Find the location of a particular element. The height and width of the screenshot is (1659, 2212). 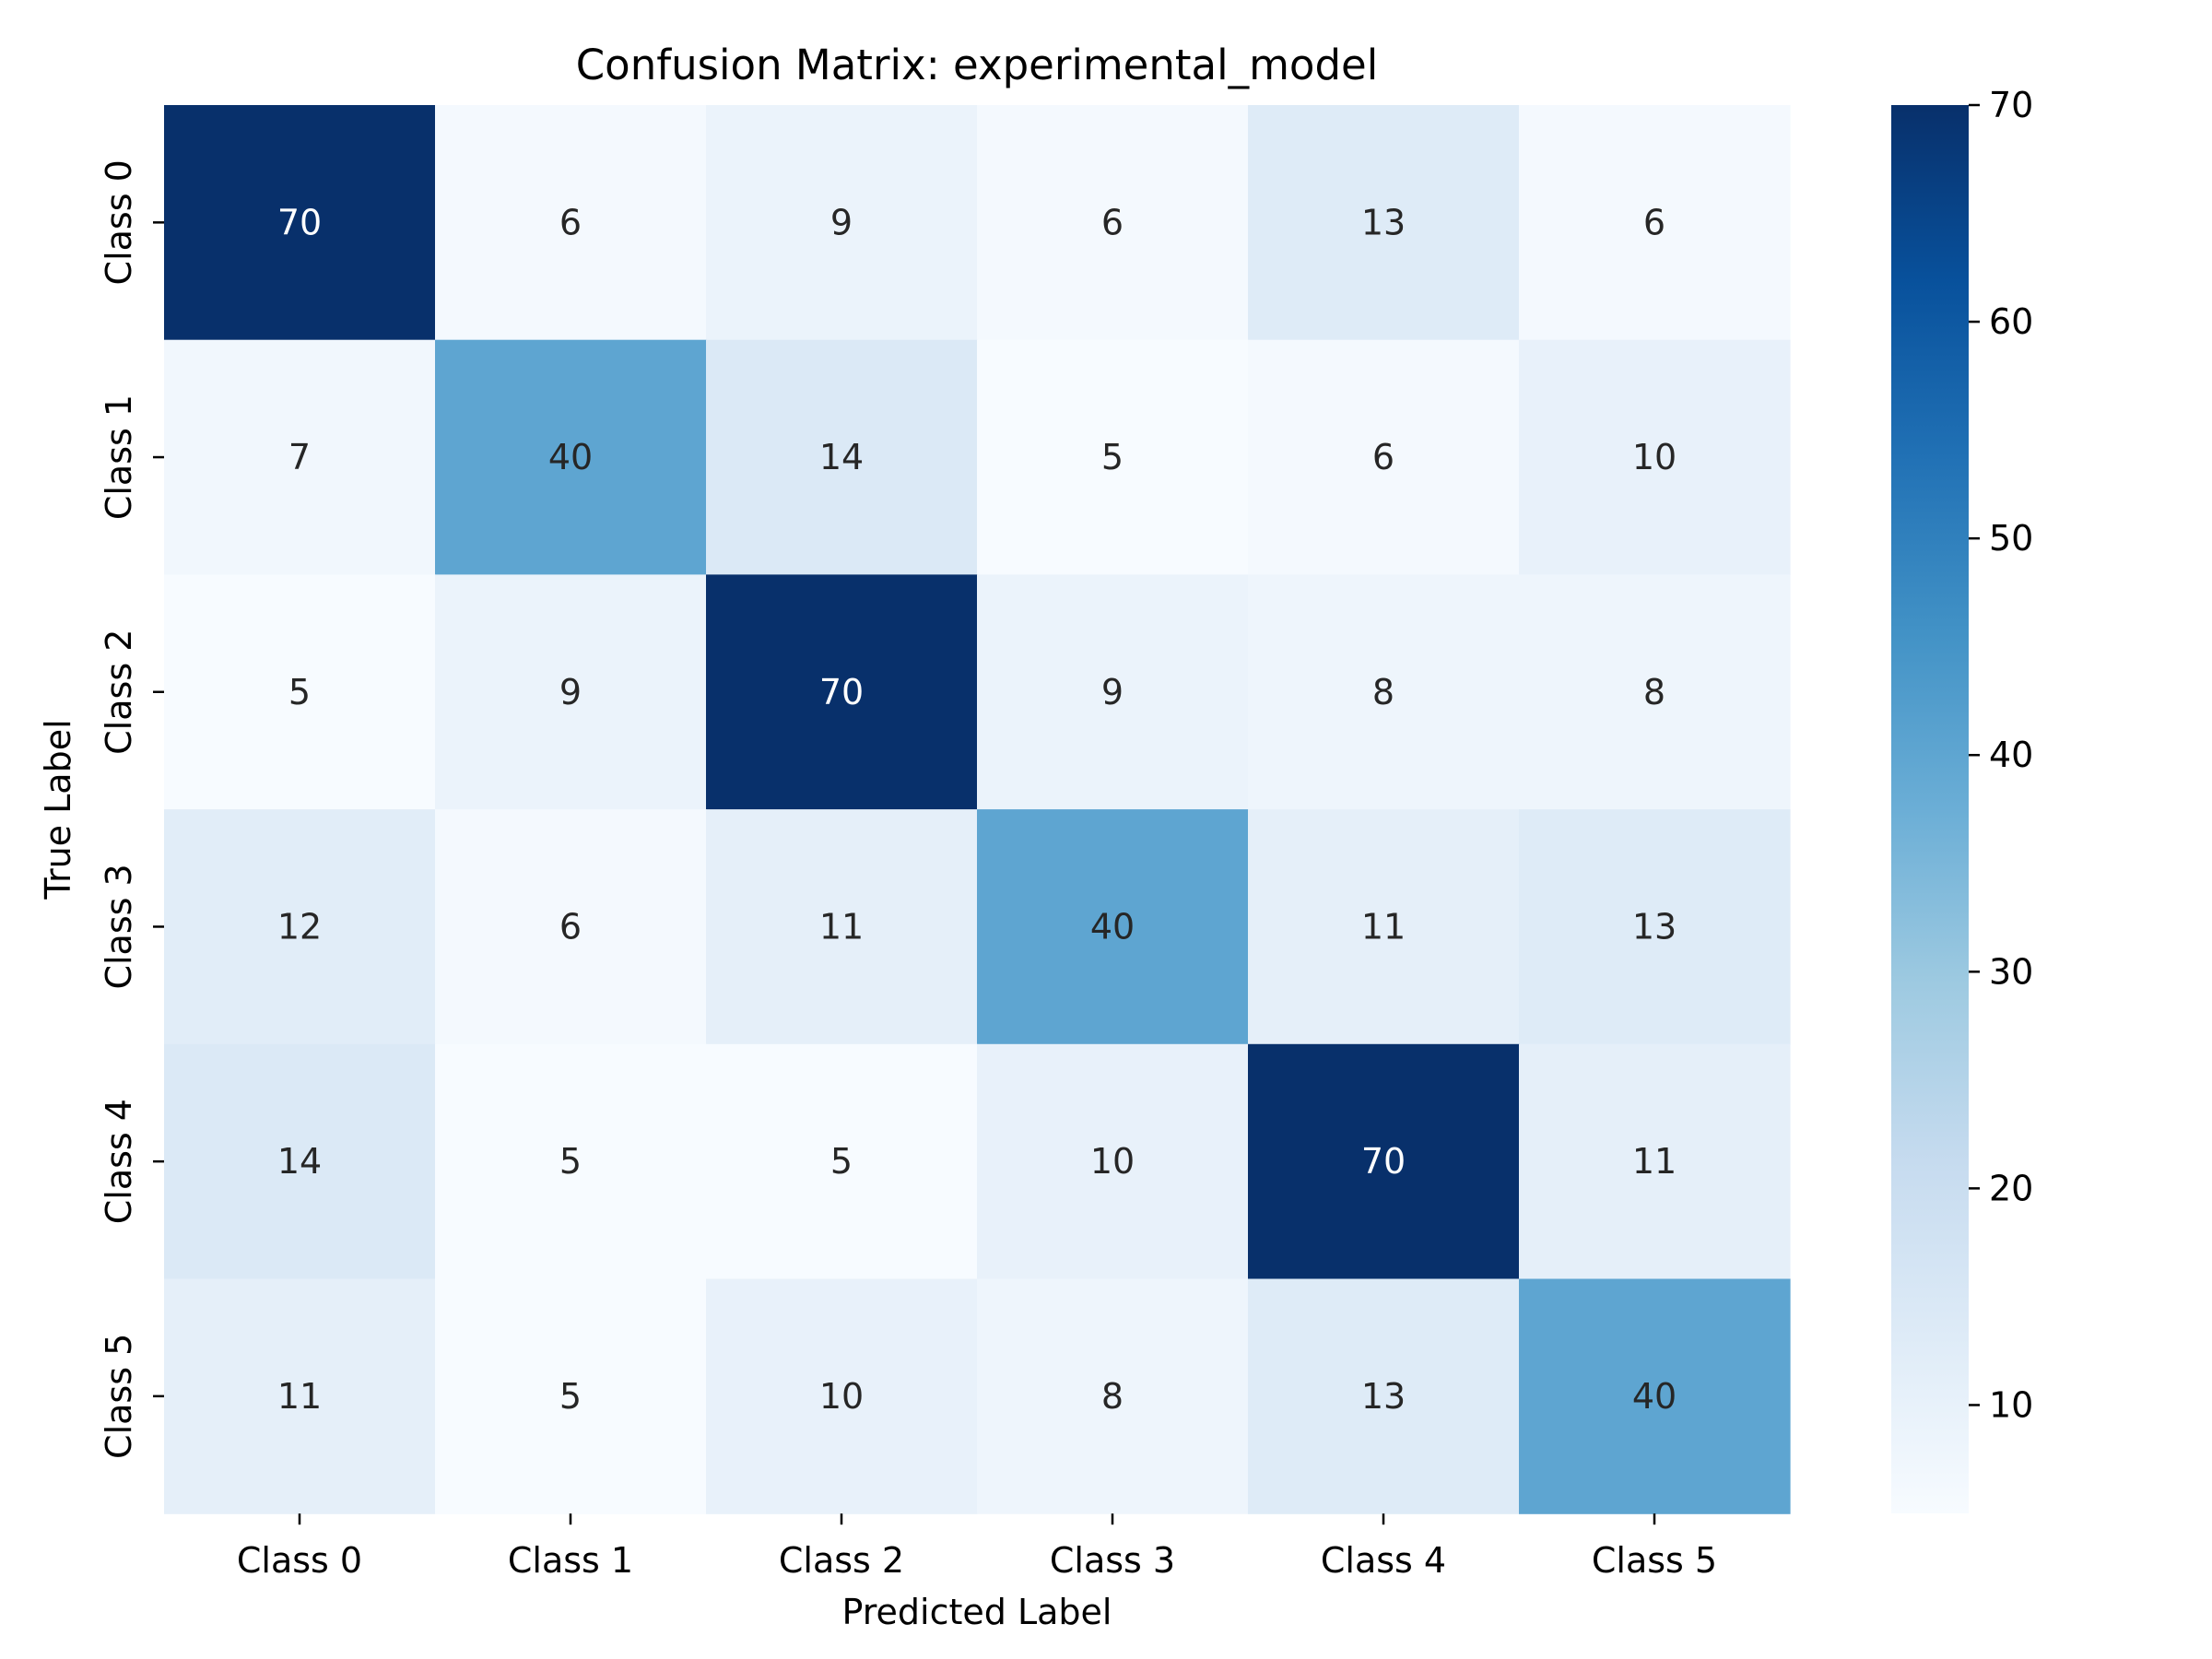

y-tick-label-3: Class 3 is located at coordinates (119, 926).